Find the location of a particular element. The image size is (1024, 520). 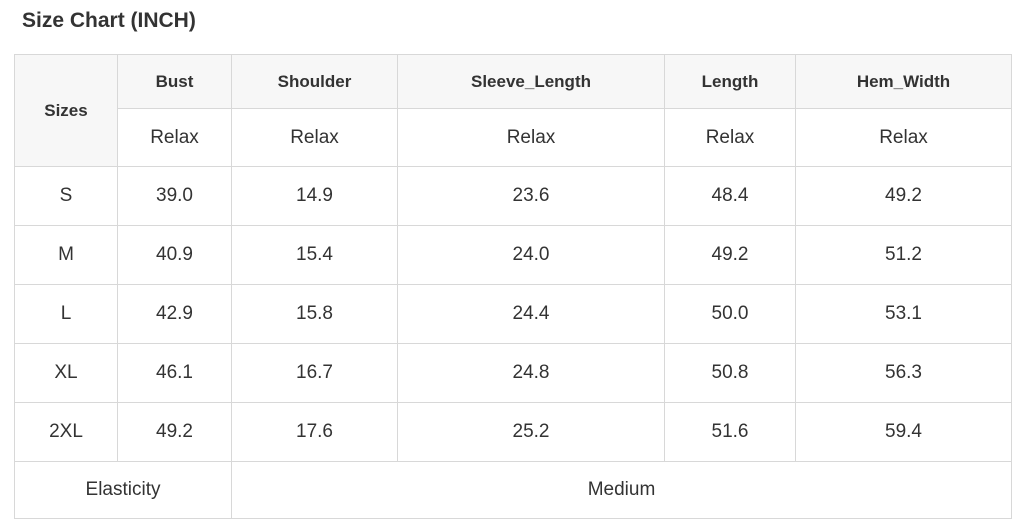

value-cell: 24.8 is located at coordinates (531, 373).